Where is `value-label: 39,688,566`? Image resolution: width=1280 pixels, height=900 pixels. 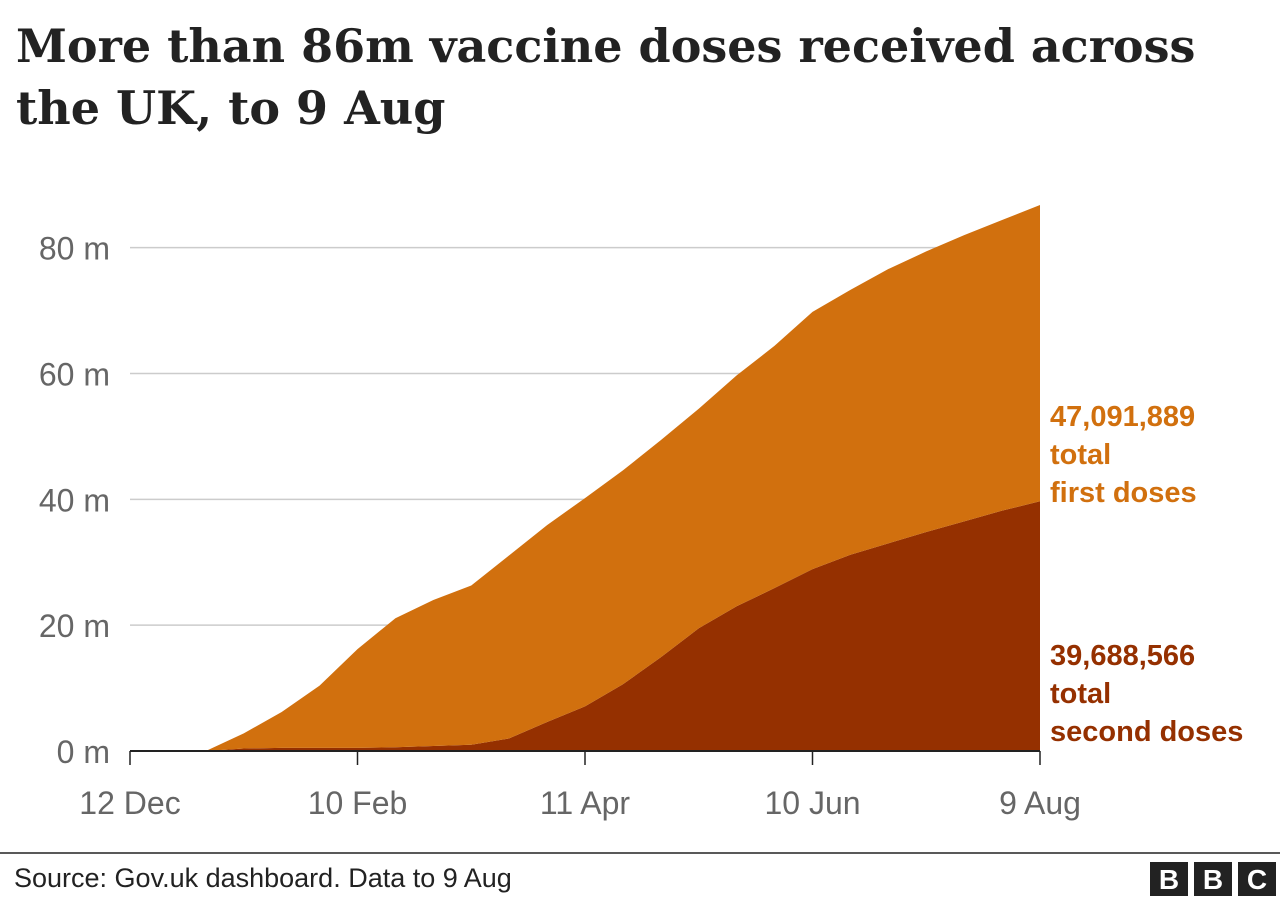 value-label: 39,688,566 is located at coordinates (1122, 656).